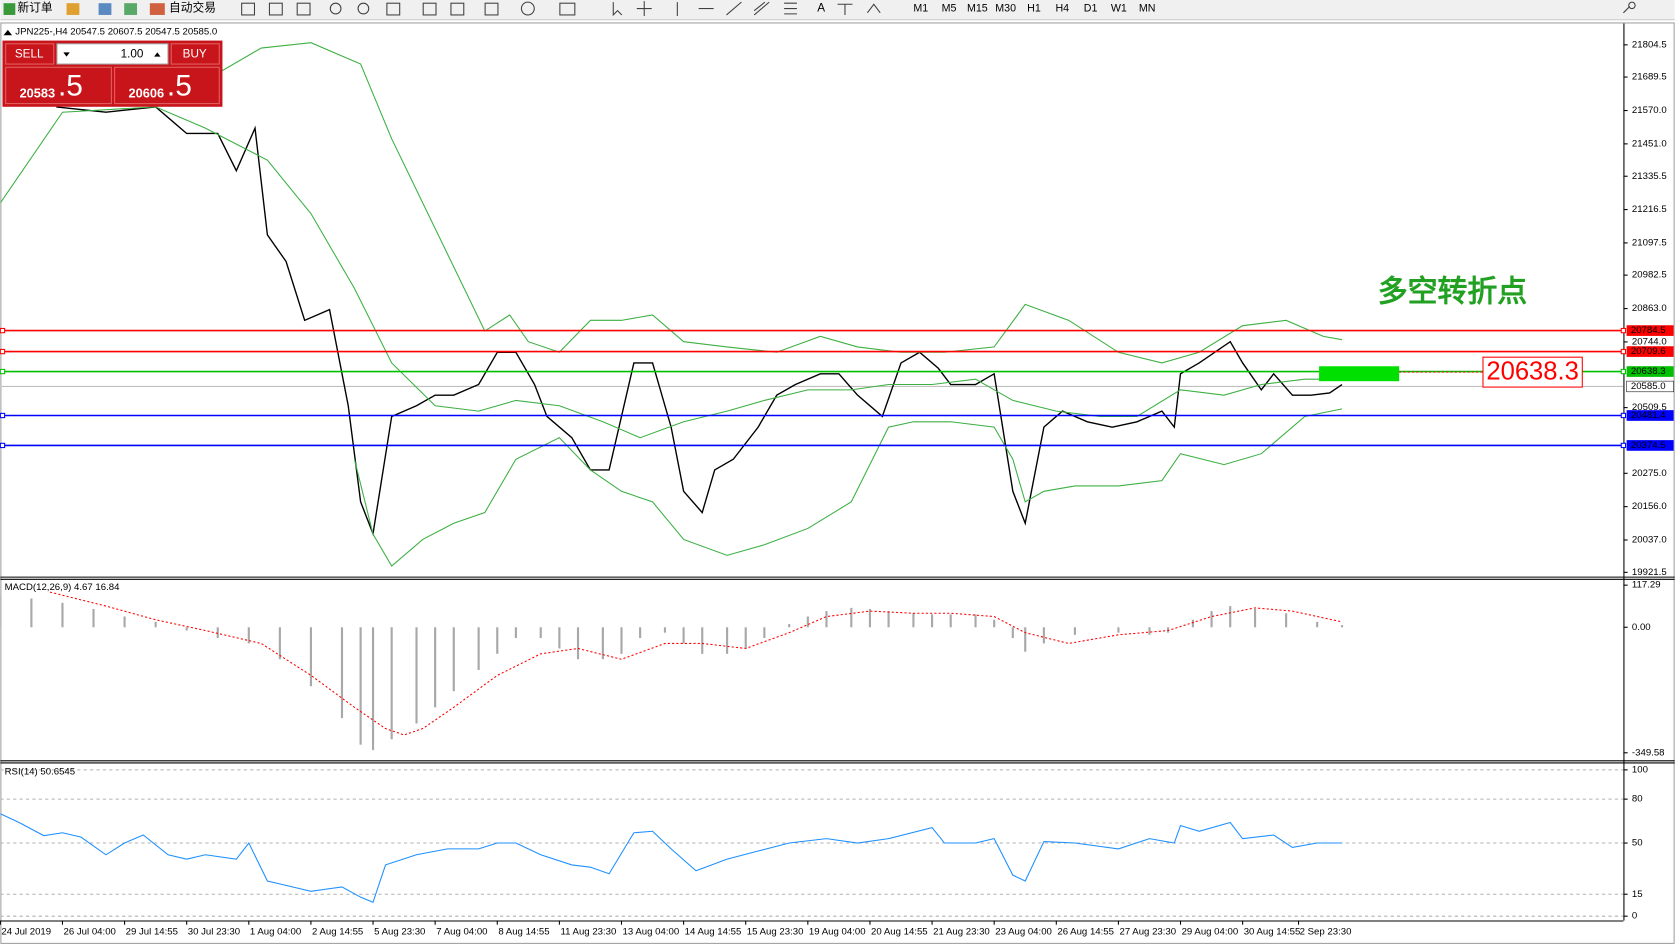  I want to click on new-order-button: 新订单, so click(34, 8).